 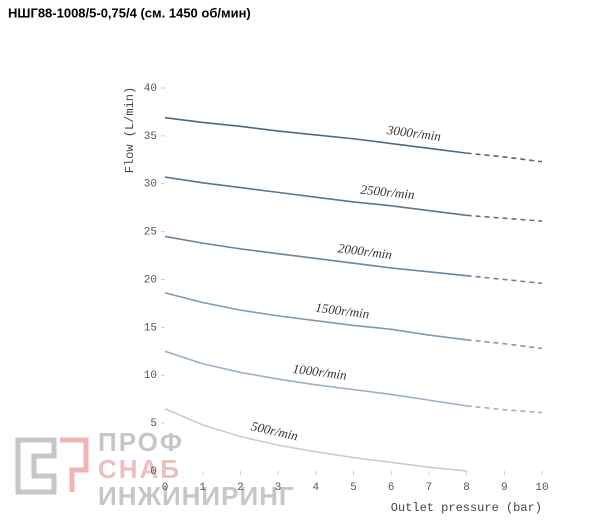 I want to click on watermark-text: СНАБ, so click(x=139, y=469).